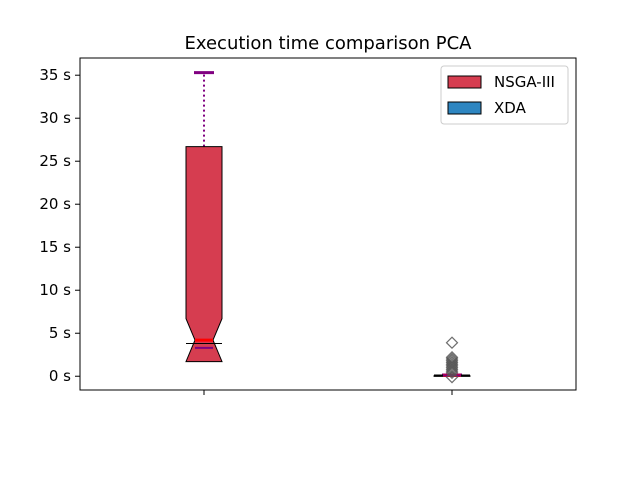 This screenshot has width=640, height=484. What do you see at coordinates (504, 95) in the screenshot?
I see `legend: NSGA-III XDA` at bounding box center [504, 95].